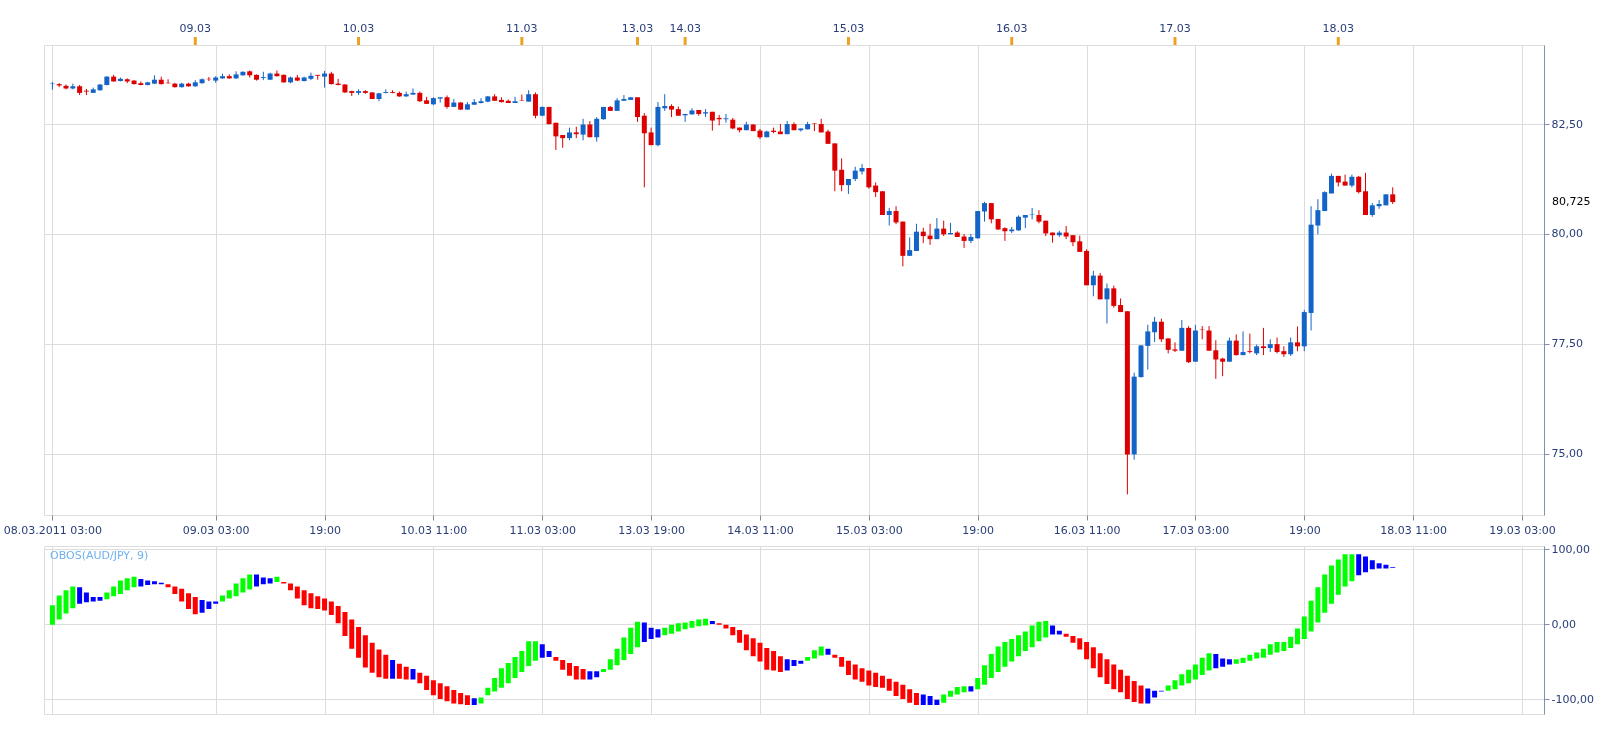 The height and width of the screenshot is (750, 1610). I want to click on x-tick-label: 15.03 03:00, so click(869, 530).